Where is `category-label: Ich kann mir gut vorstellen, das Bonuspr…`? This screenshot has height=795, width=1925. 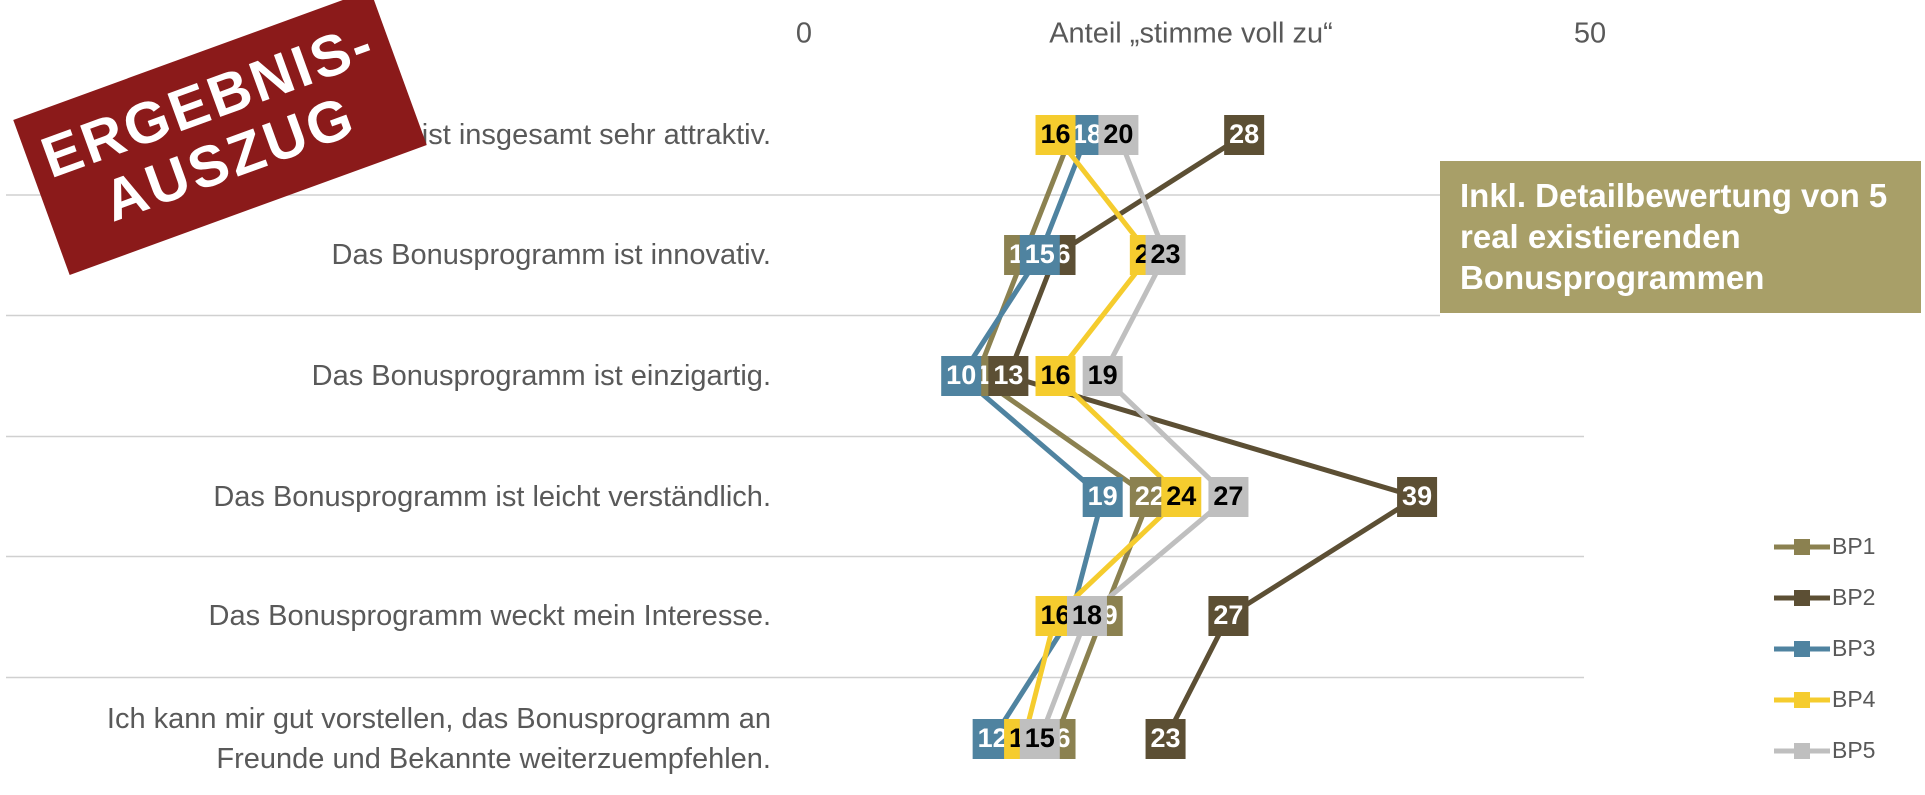
category-label: Ich kann mir gut vorstellen, das Bonuspr… is located at coordinates (438, 739).